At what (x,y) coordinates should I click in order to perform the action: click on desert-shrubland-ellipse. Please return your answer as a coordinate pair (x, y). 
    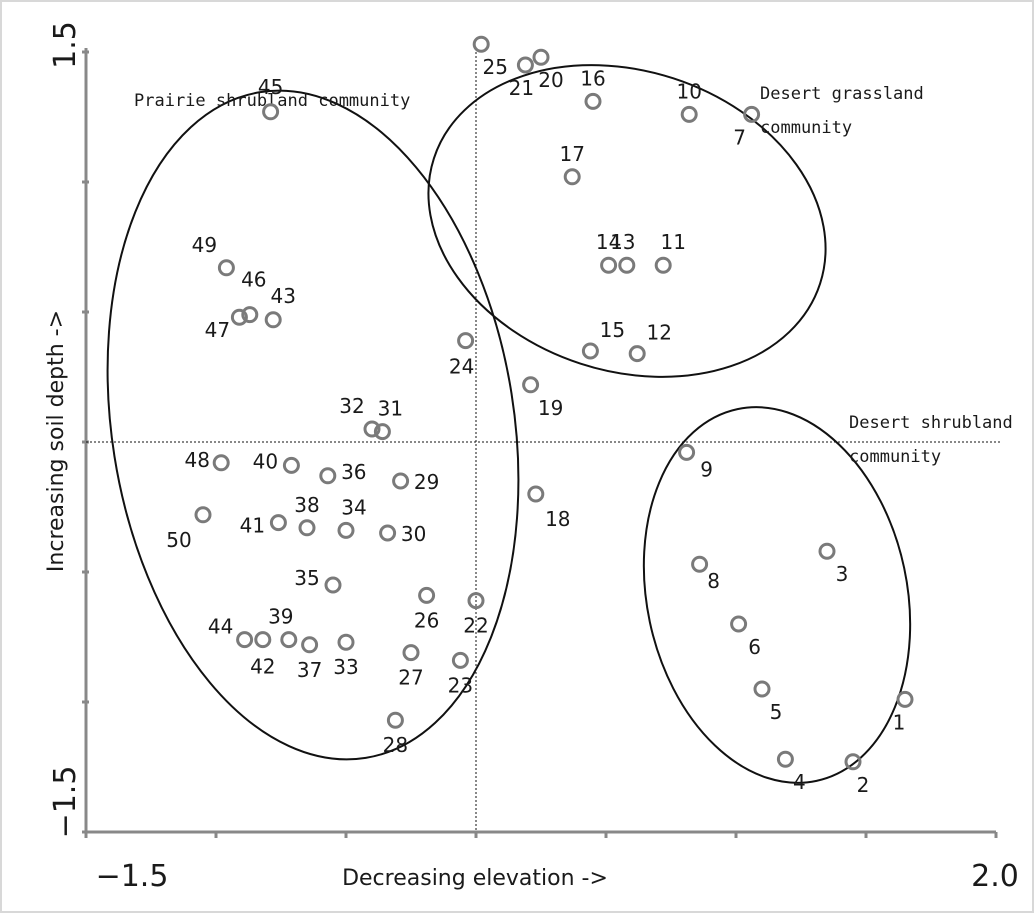
    Looking at the image, I should click on (777, 595).